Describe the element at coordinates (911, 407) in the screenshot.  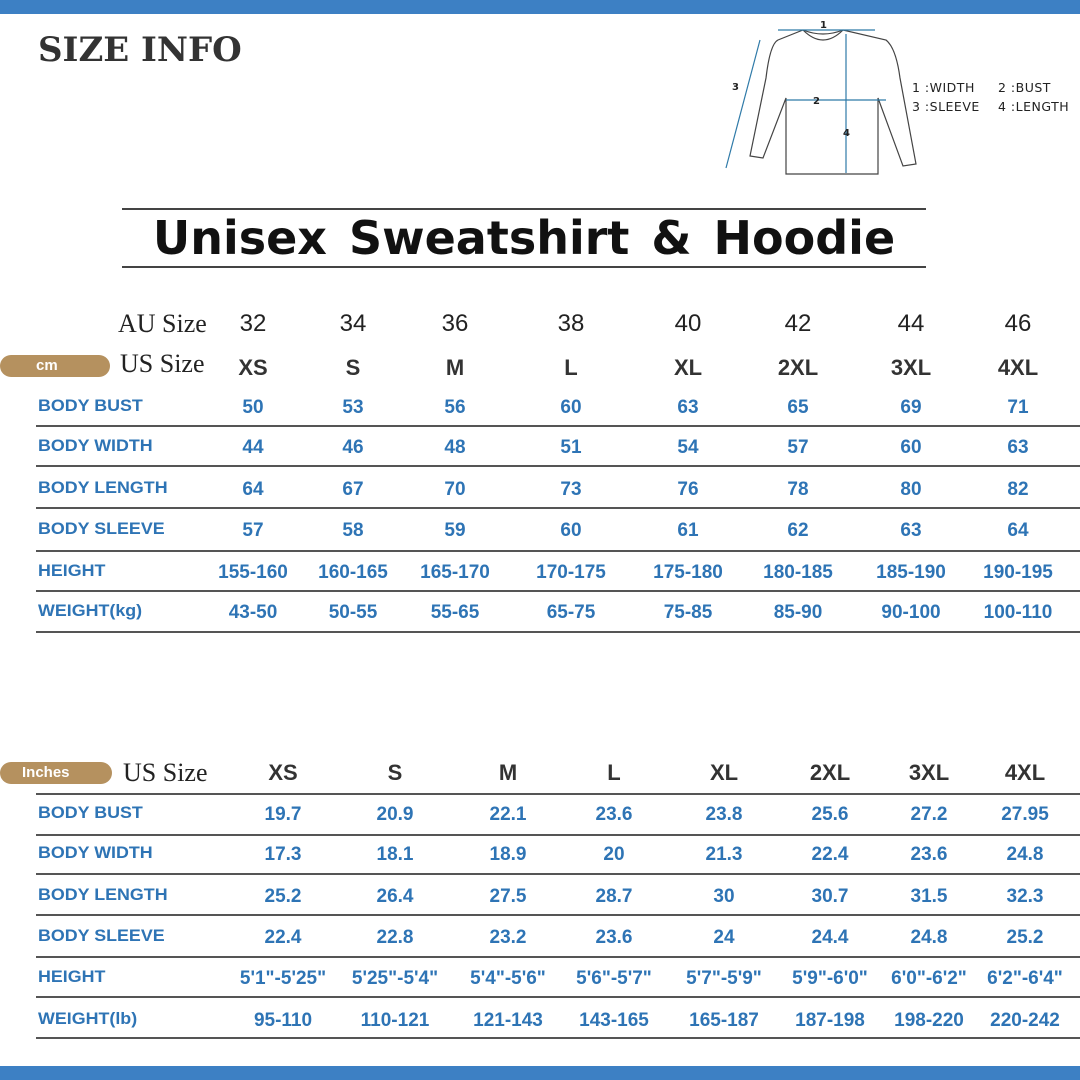
I see `table-cell: 69` at that location.